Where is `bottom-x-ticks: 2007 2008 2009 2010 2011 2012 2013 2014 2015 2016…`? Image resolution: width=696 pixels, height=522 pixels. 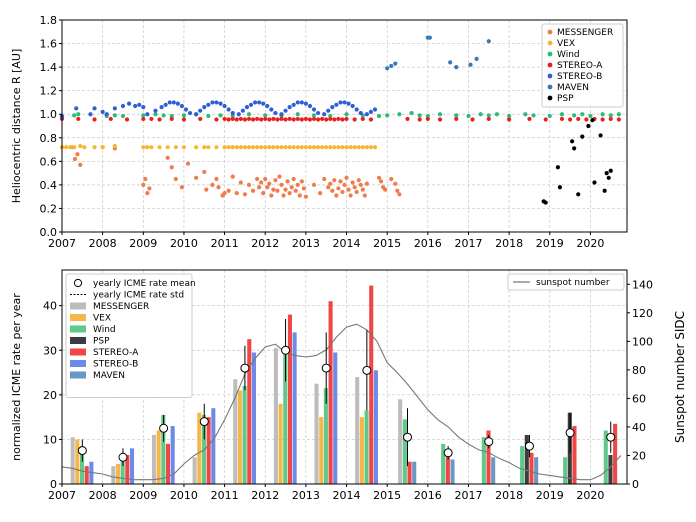 bottom-x-ticks: 2007 2008 2009 2010 2011 2012 2013 2014 2015 2016… is located at coordinates (326, 493).